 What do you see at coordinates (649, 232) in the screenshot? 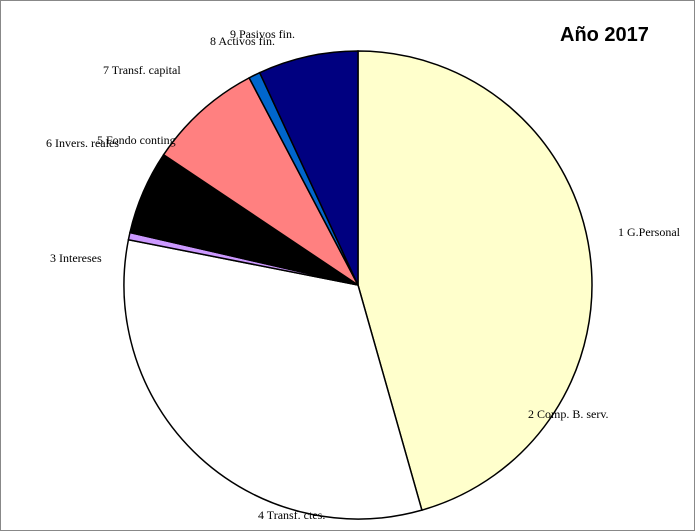
I see `slice-label: 1 G.Personal` at bounding box center [649, 232].